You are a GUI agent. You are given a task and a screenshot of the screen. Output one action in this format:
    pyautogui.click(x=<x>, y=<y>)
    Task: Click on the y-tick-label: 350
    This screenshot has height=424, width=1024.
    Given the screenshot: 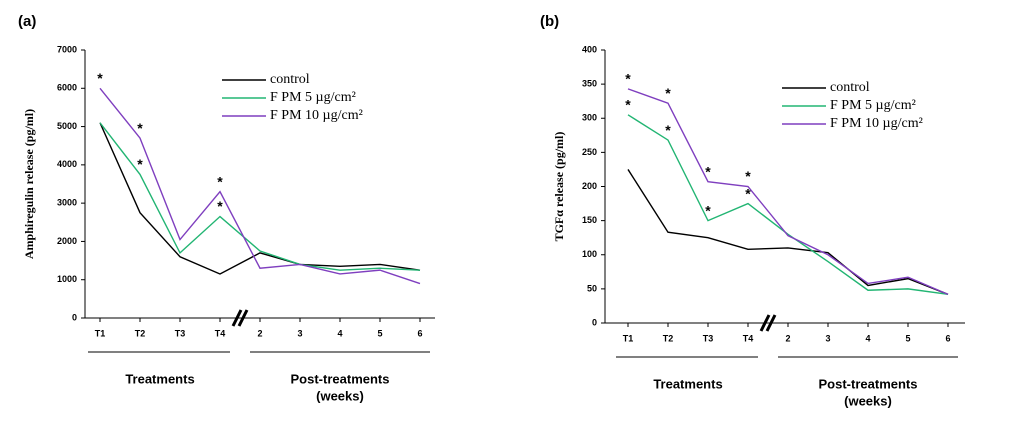 What is the action you would take?
    pyautogui.click(x=589, y=84)
    